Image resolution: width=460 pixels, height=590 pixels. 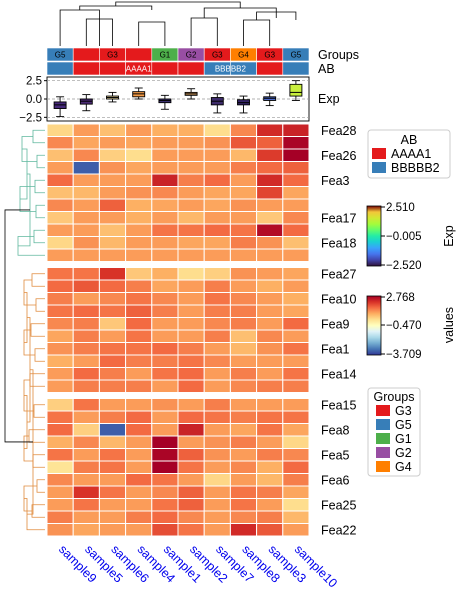 I want to click on feature-label: Fea6, so click(x=335, y=480).